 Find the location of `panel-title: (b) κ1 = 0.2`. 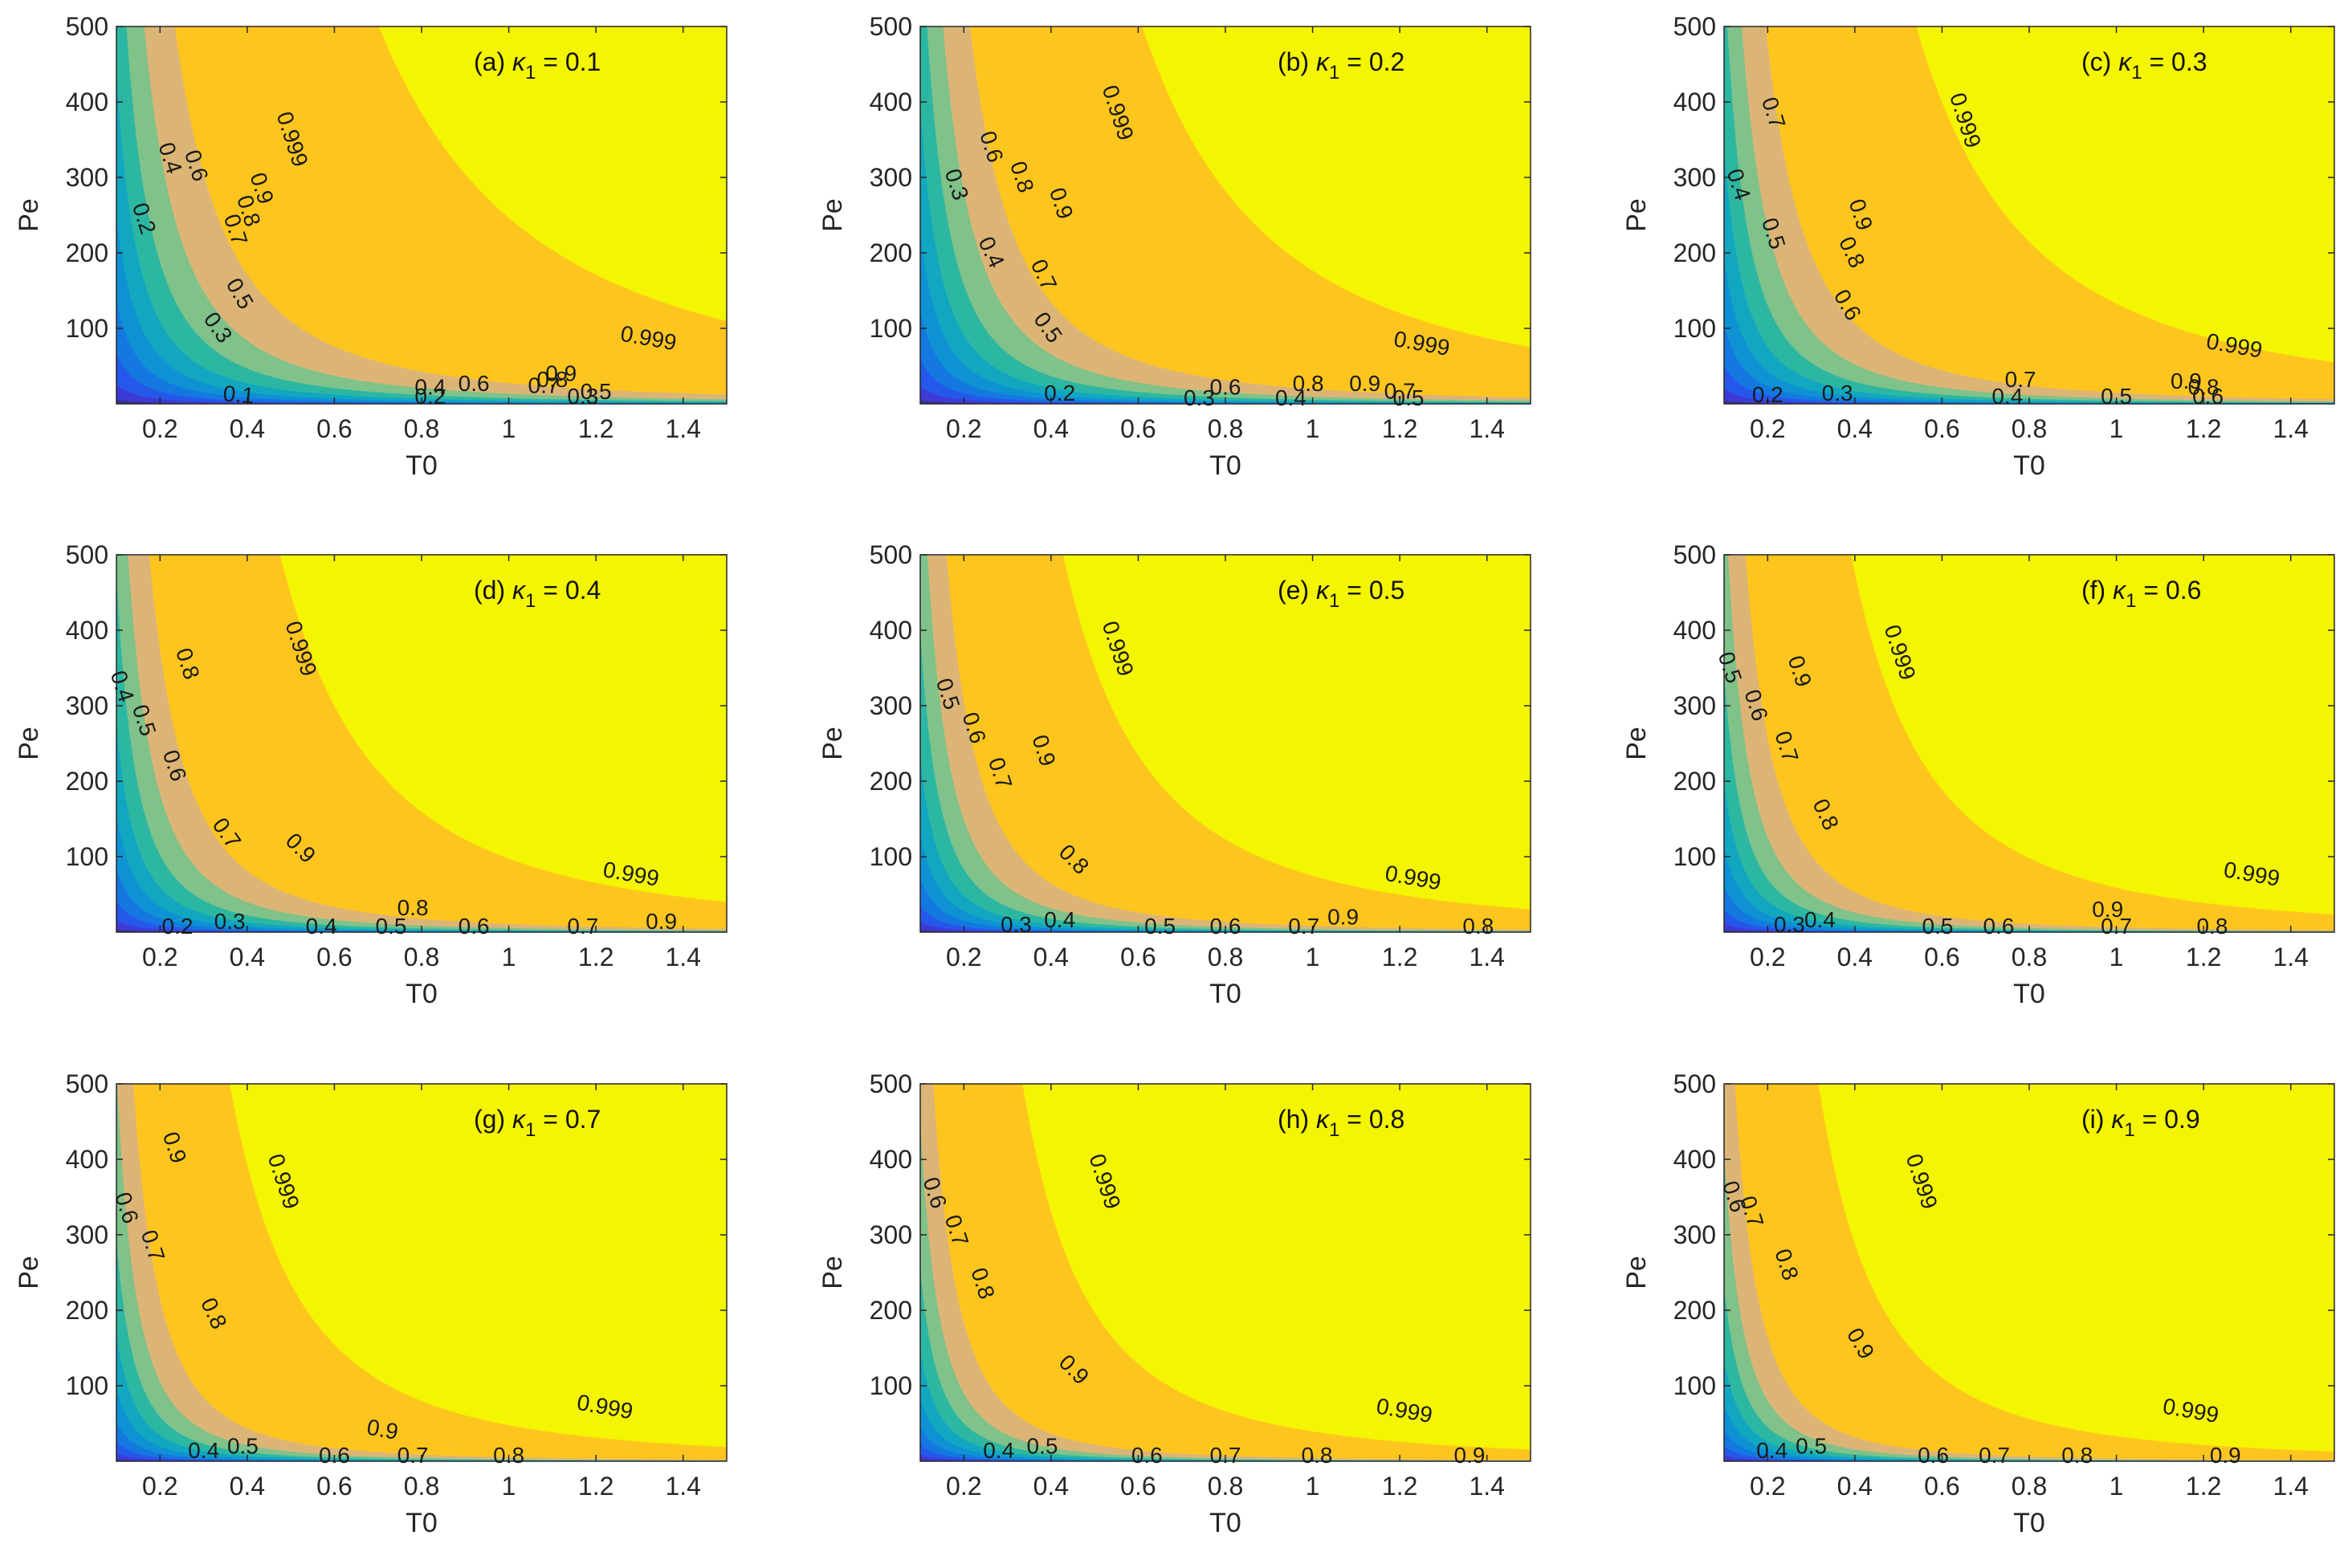

panel-title: (b) κ1 = 0.2 is located at coordinates (1341, 65).